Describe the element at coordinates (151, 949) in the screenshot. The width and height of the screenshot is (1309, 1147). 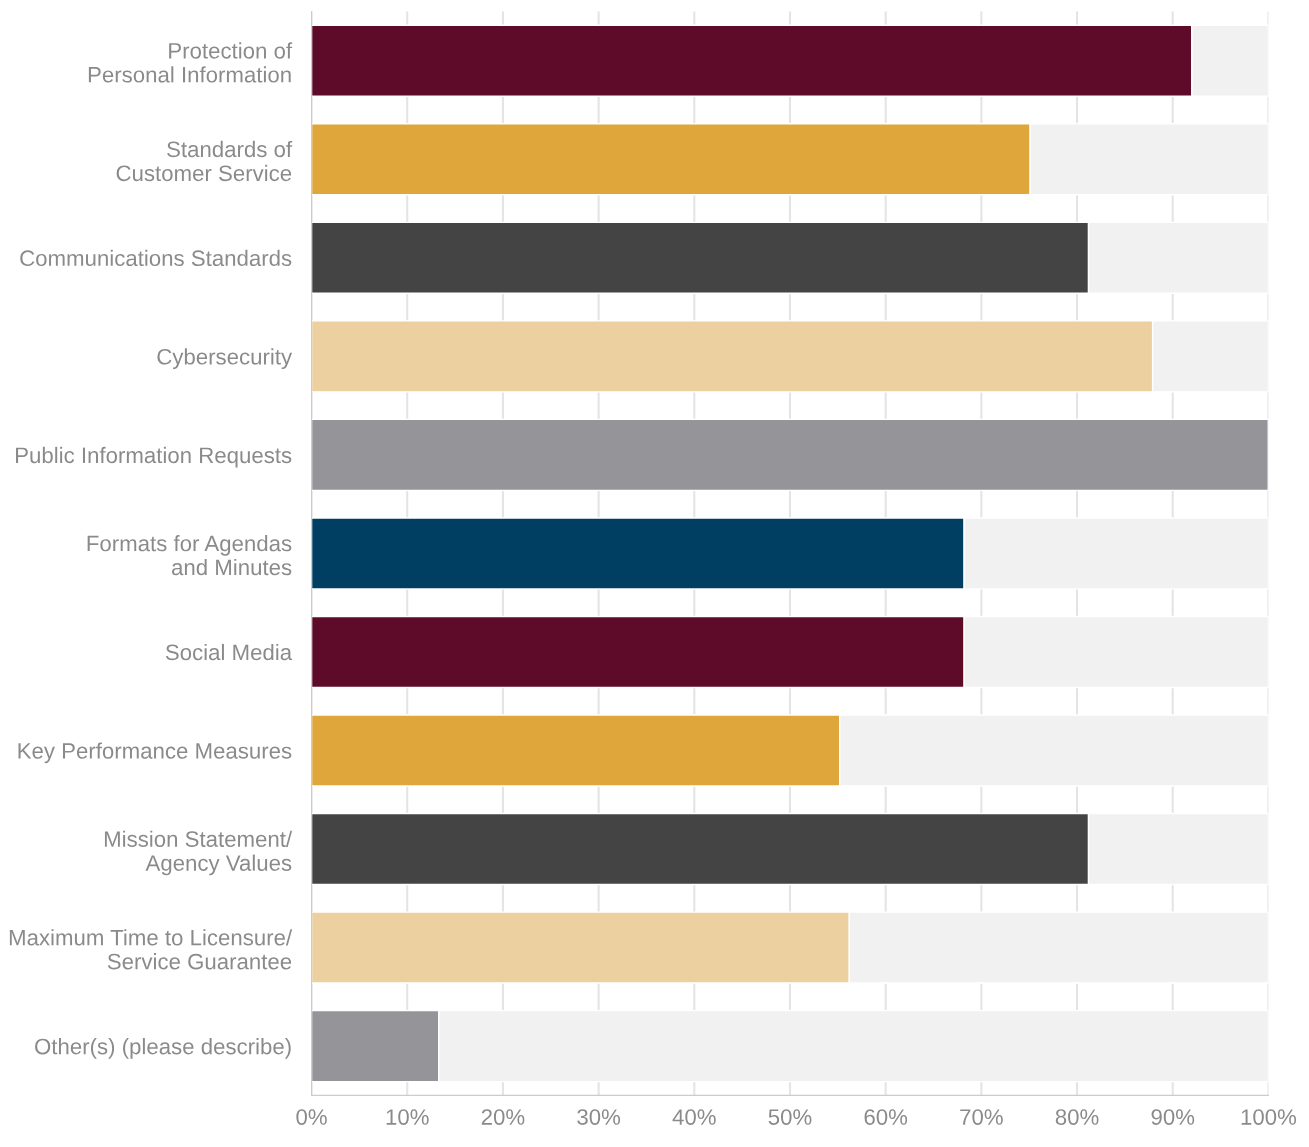
I see `y-tick-label: Maximum Time to Licensure/ Service Guarantee` at that location.